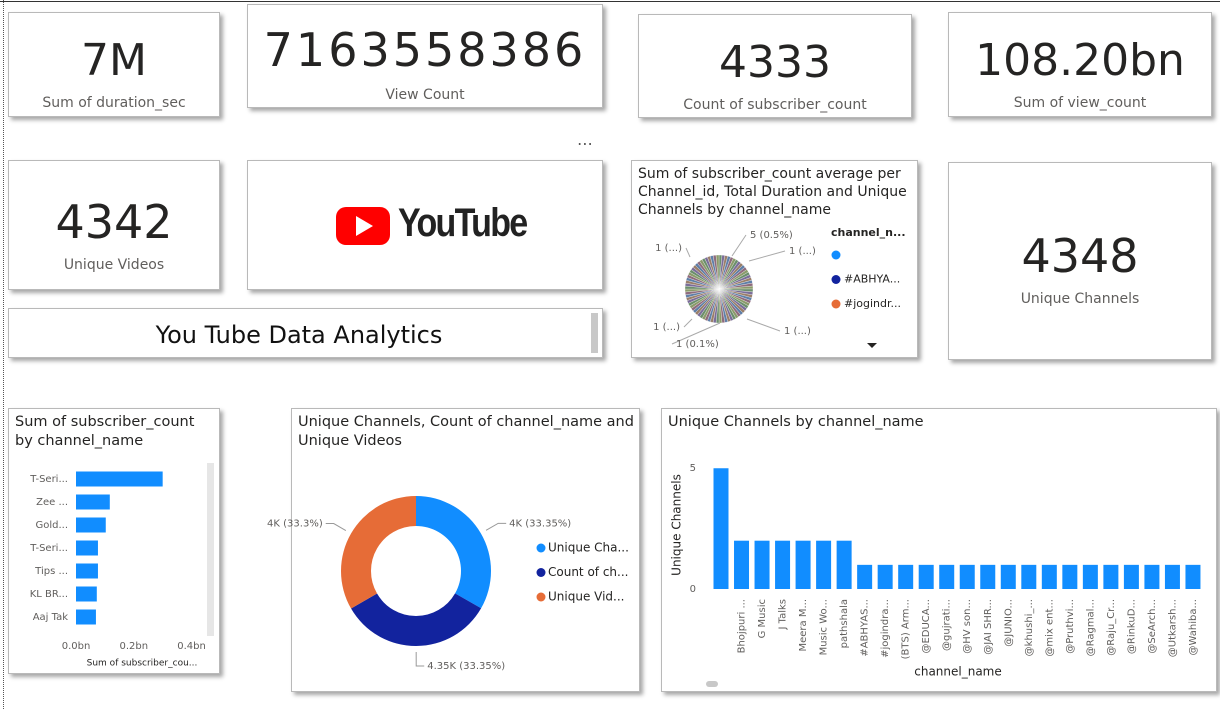 Image resolution: width=1220 pixels, height=709 pixels. What do you see at coordinates (425, 50) in the screenshot?
I see `card-value: 7163558386` at bounding box center [425, 50].